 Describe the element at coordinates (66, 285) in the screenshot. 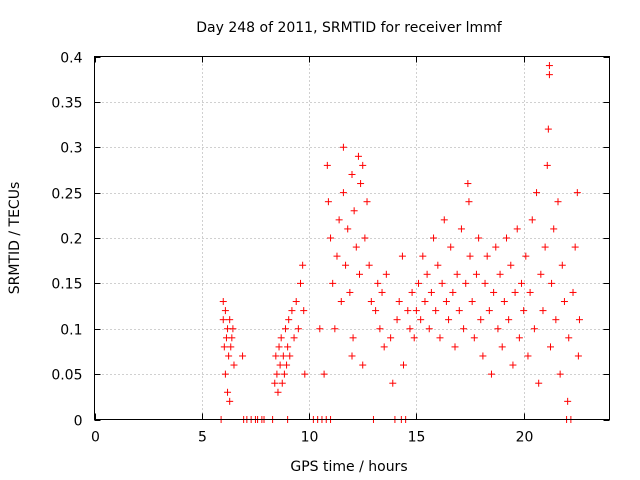

I see `y-tick-label: 0.15` at that location.